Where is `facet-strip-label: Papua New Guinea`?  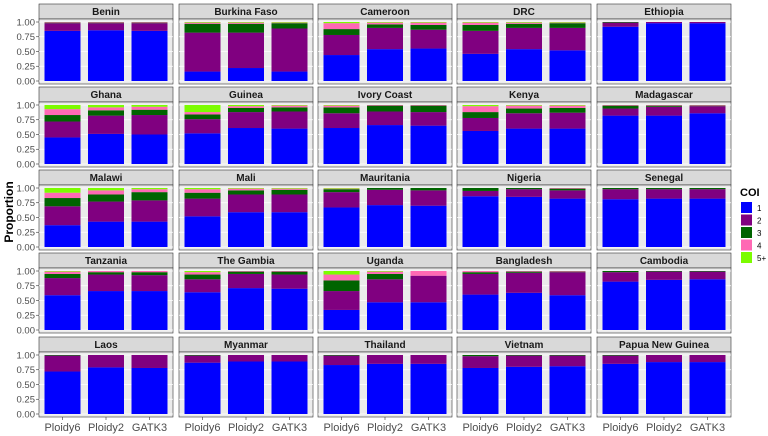
facet-strip-label: Papua New Guinea is located at coordinates (664, 345).